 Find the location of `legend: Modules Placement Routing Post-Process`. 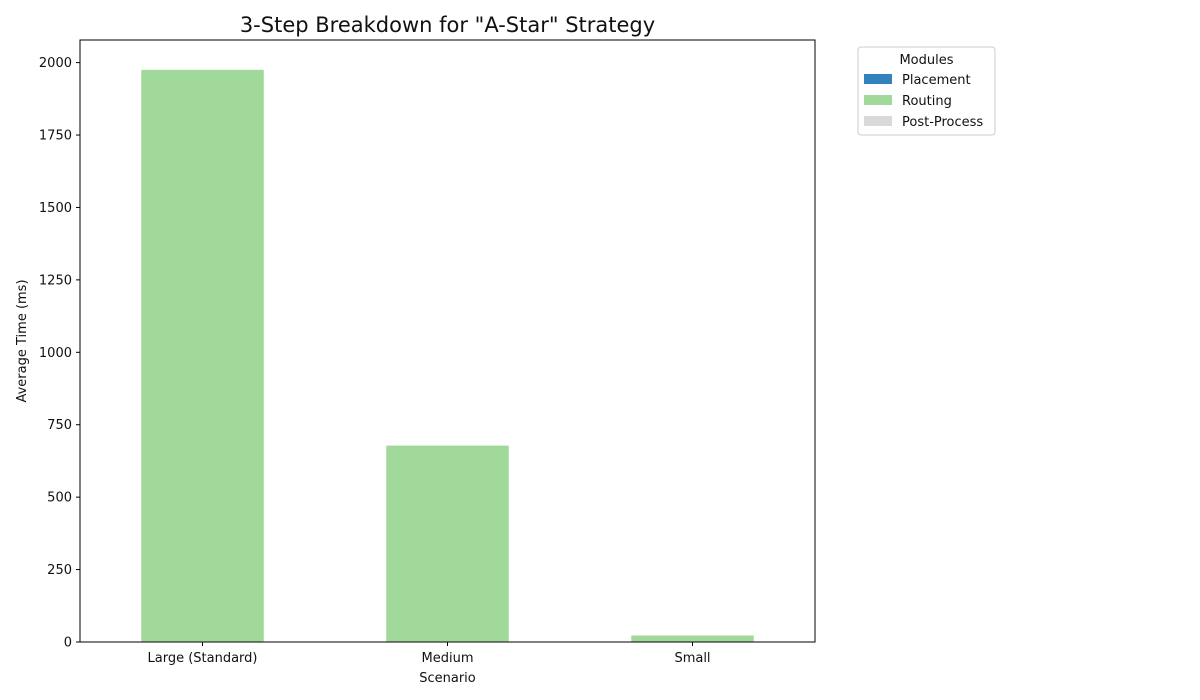

legend: Modules Placement Routing Post-Process is located at coordinates (926, 91).